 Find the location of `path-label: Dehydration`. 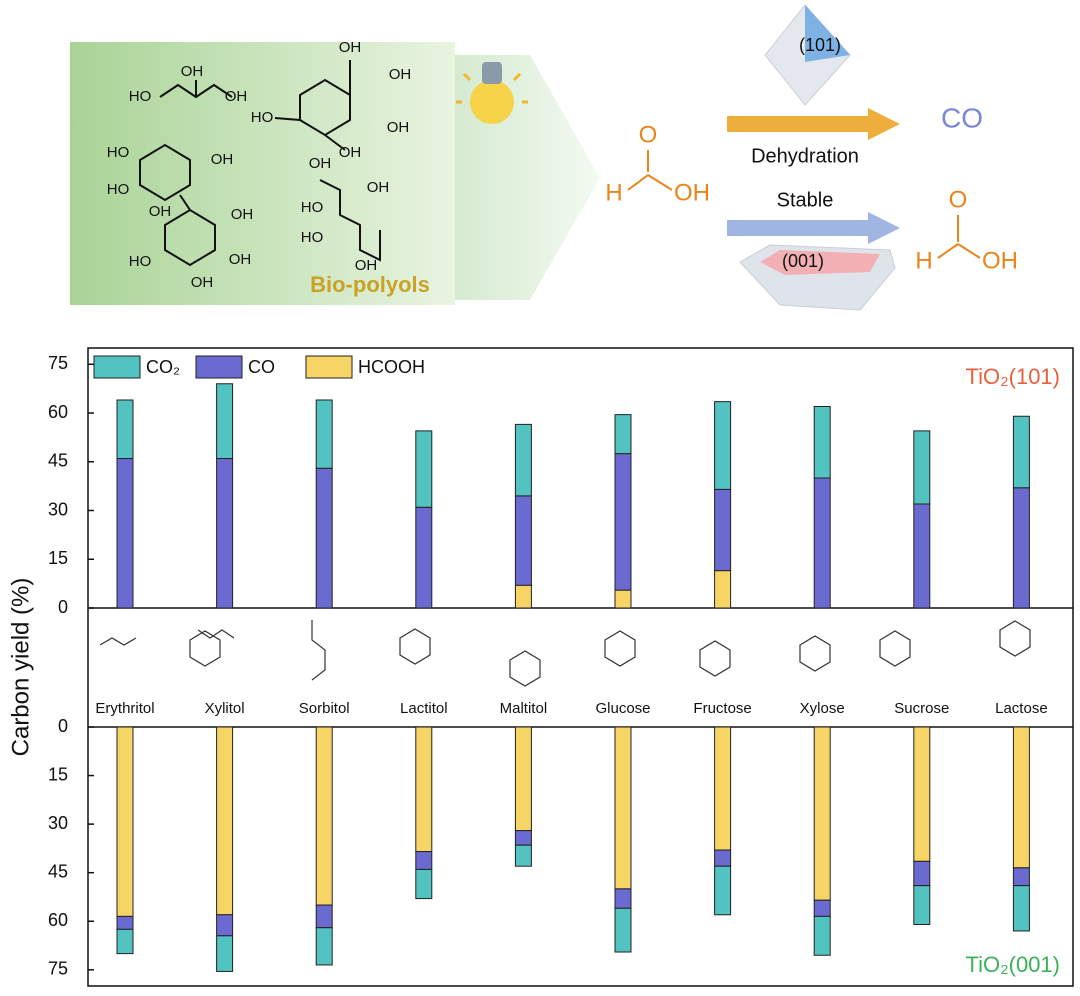

path-label: Dehydration is located at coordinates (805, 156).